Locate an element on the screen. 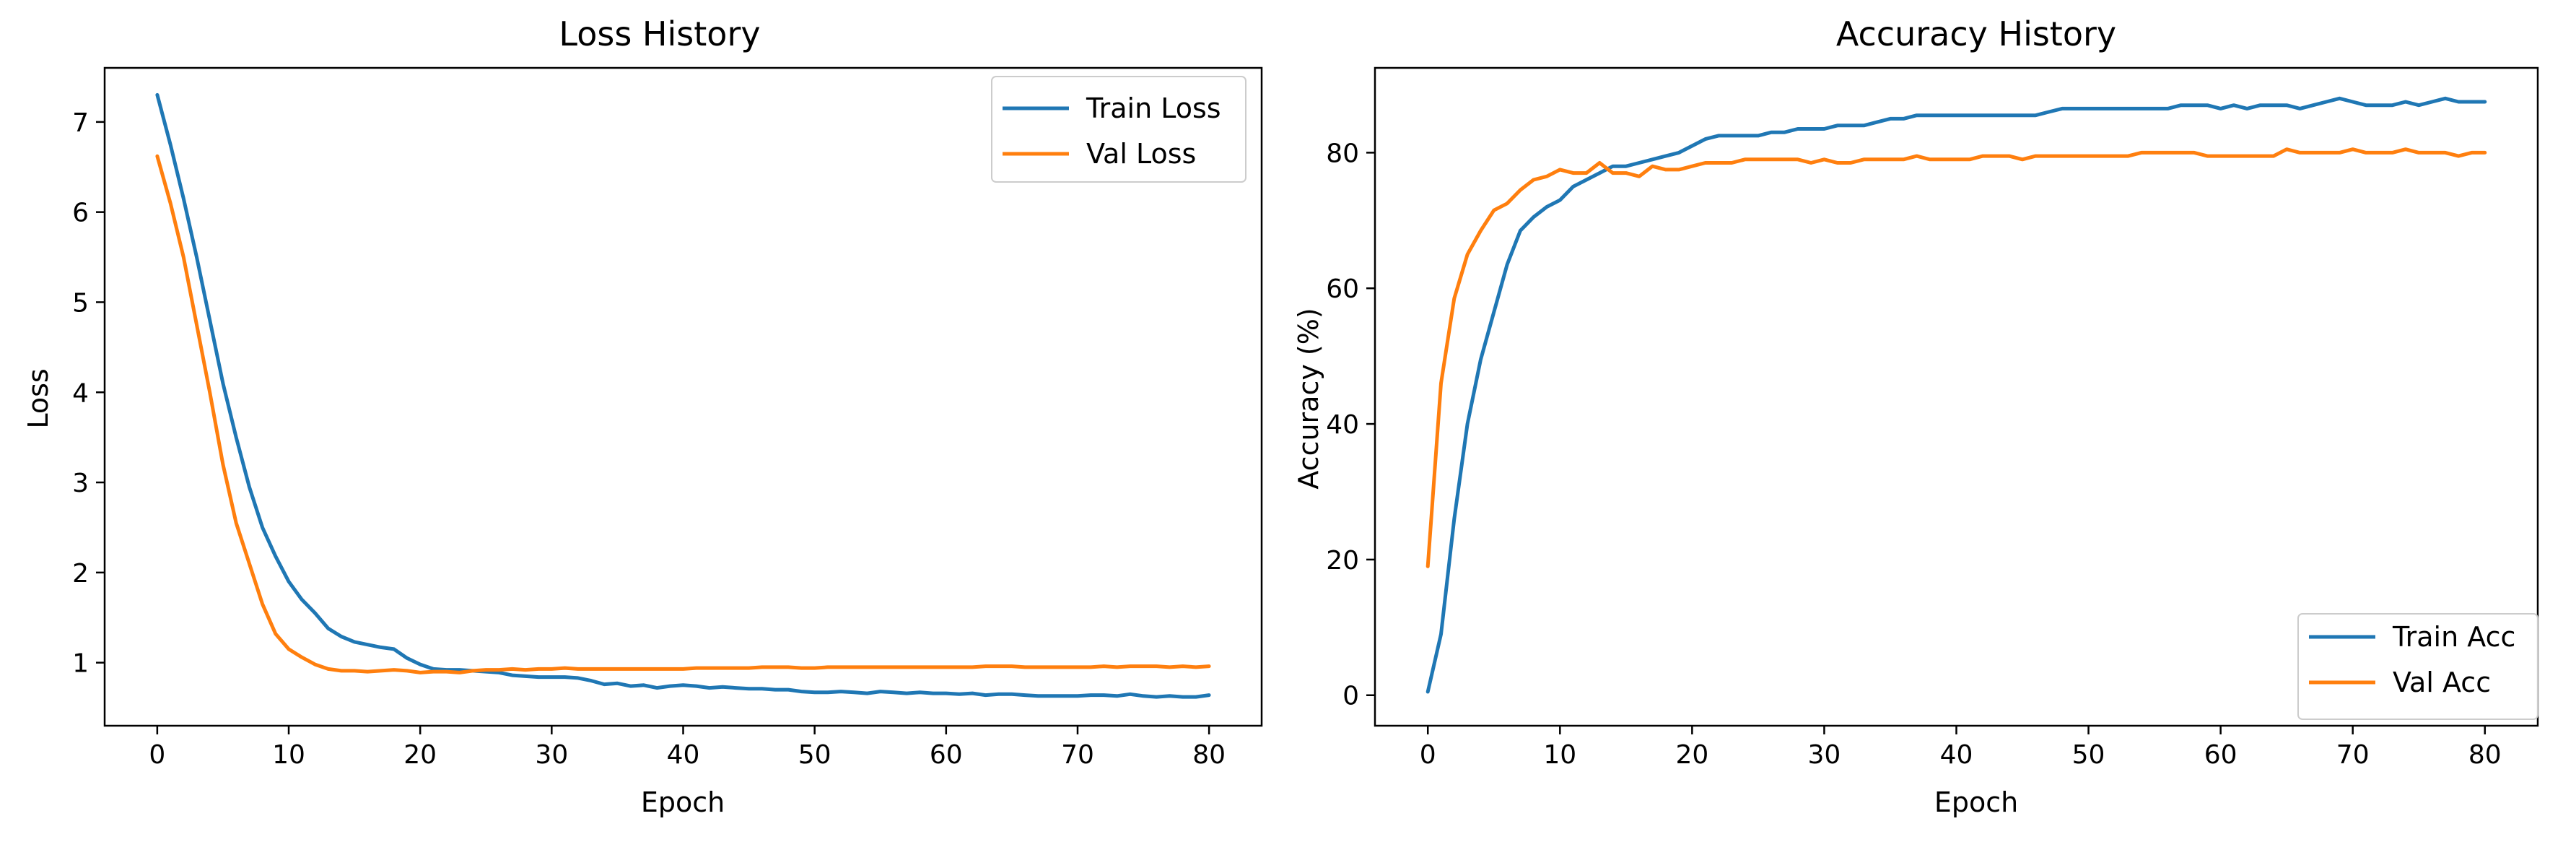  accuracy-x-tick-label: 70 is located at coordinates (2353, 755).